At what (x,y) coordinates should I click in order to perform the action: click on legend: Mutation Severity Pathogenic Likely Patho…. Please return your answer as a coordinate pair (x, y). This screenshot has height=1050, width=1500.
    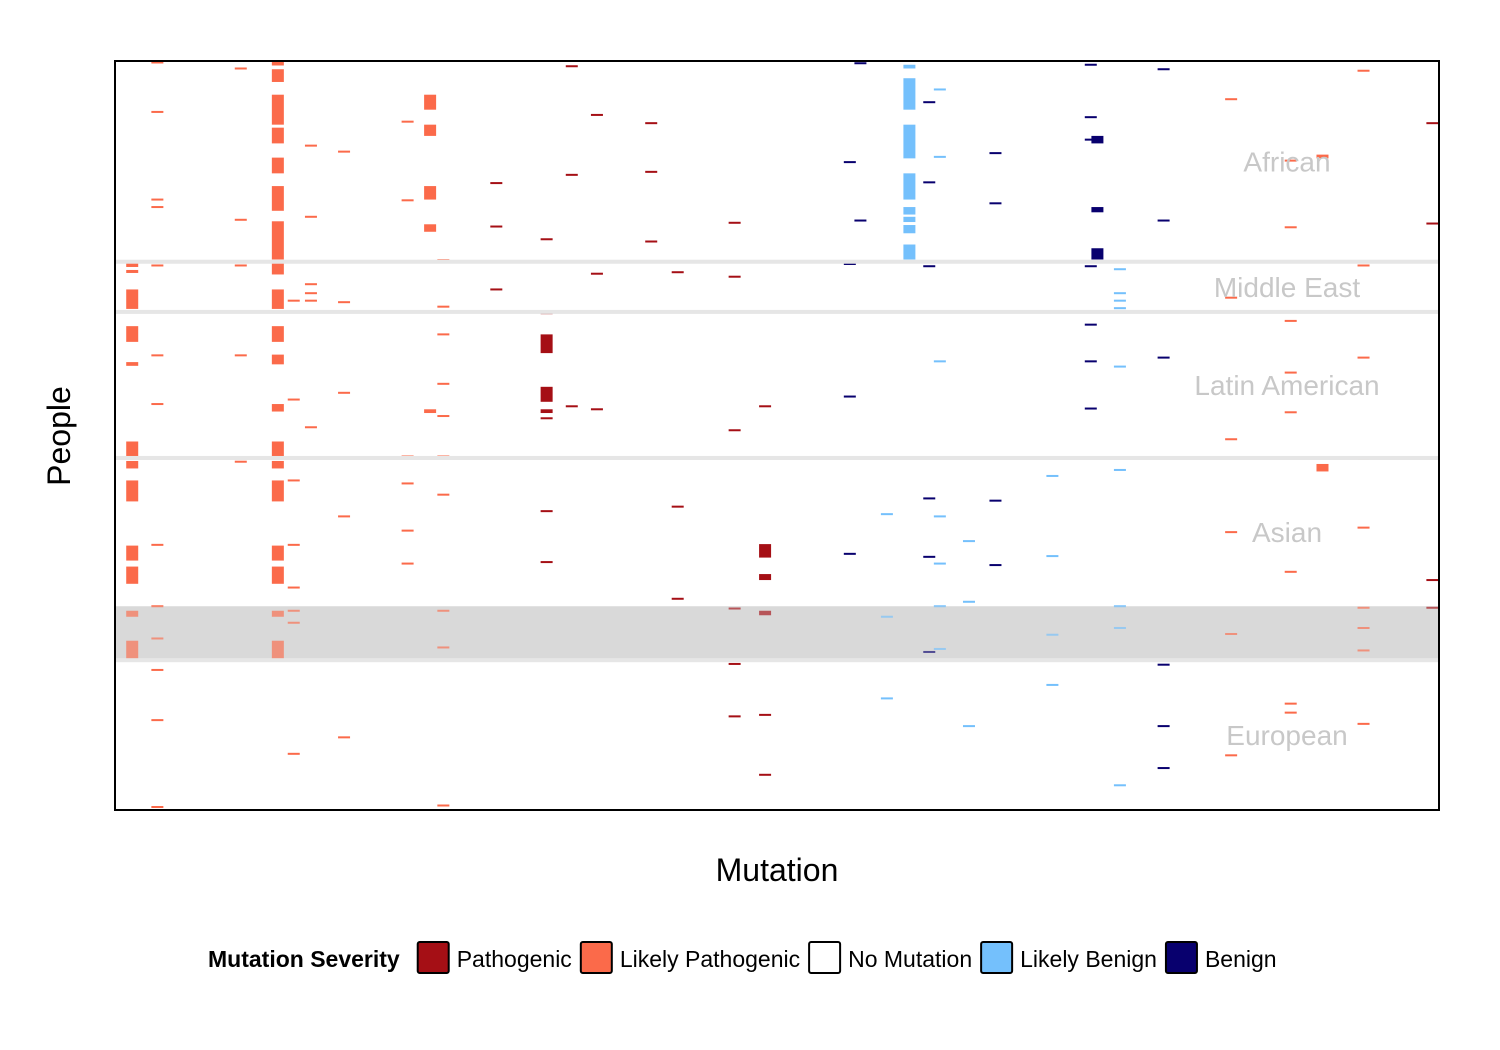
    Looking at the image, I should click on (742, 957).